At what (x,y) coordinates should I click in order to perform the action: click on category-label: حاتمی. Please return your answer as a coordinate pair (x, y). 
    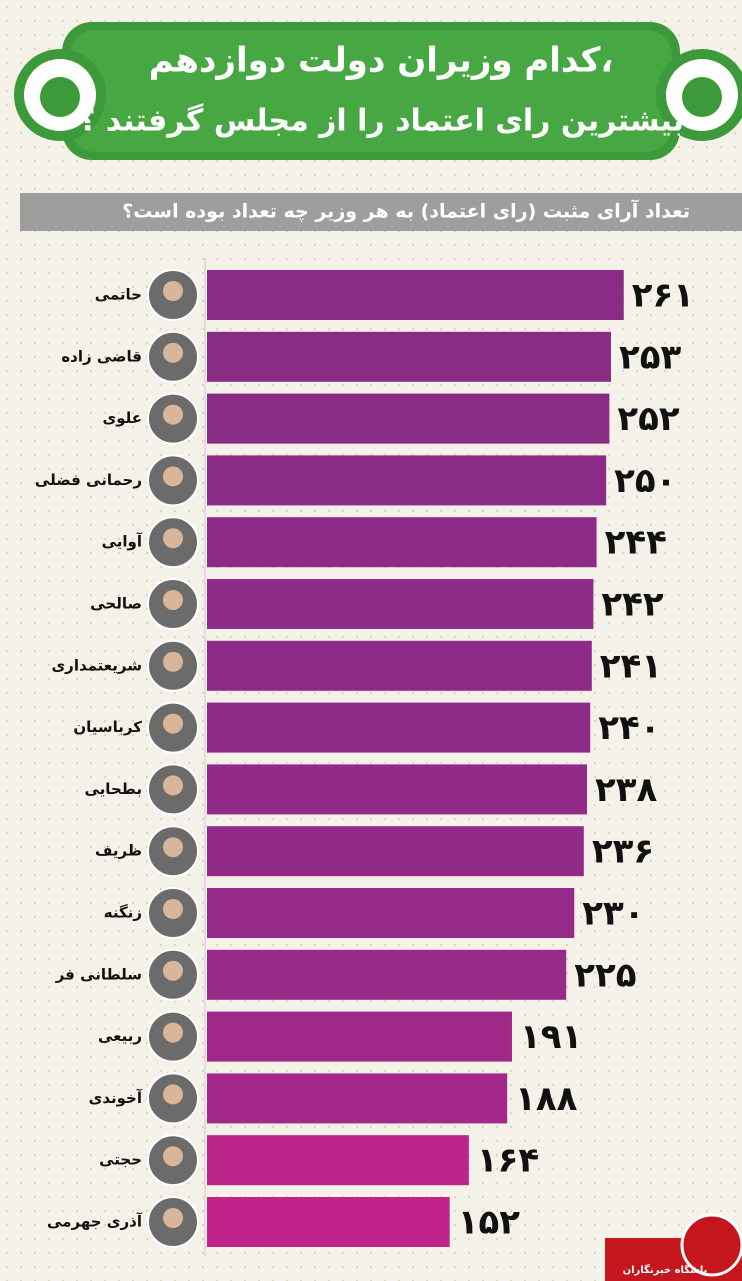
    Looking at the image, I should click on (118, 295).